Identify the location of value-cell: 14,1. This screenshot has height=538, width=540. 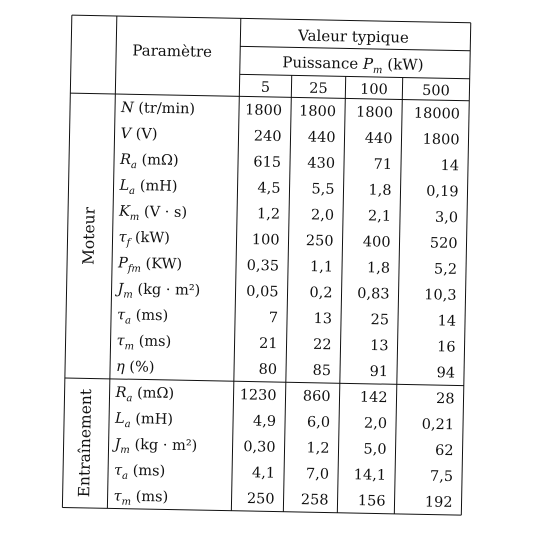
(370, 475).